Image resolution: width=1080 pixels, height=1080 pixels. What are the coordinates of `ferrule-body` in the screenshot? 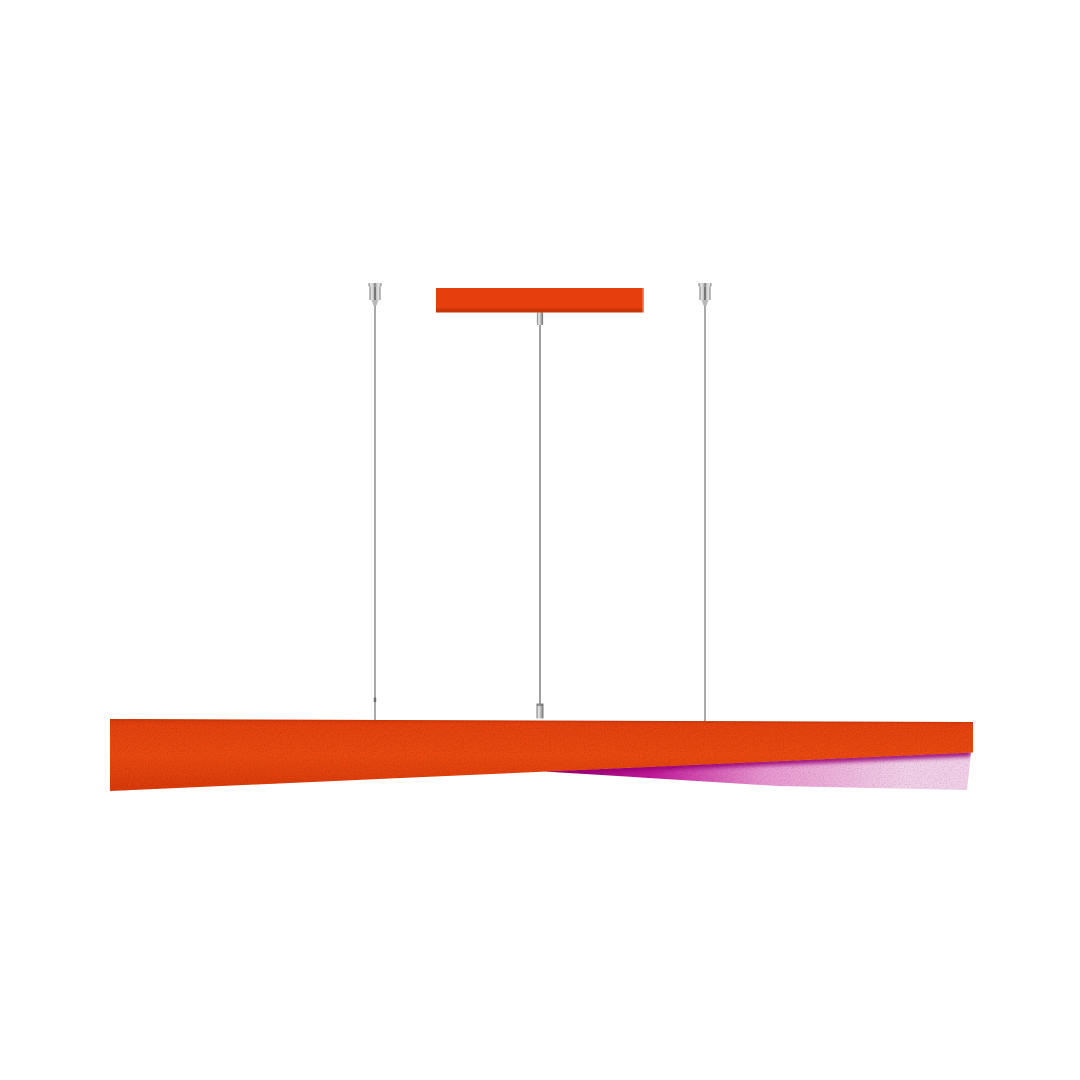 It's located at (540, 711).